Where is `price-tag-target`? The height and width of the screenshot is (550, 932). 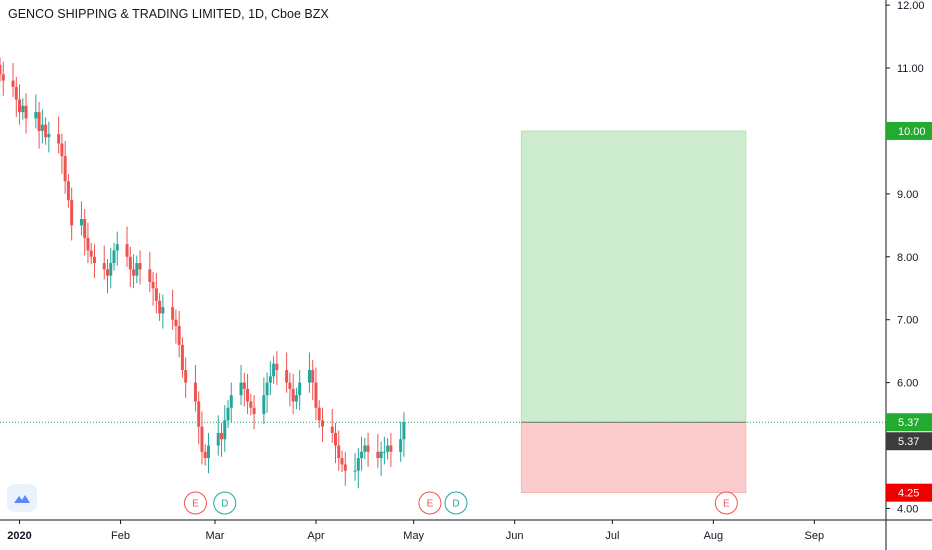 price-tag-target is located at coordinates (909, 130).